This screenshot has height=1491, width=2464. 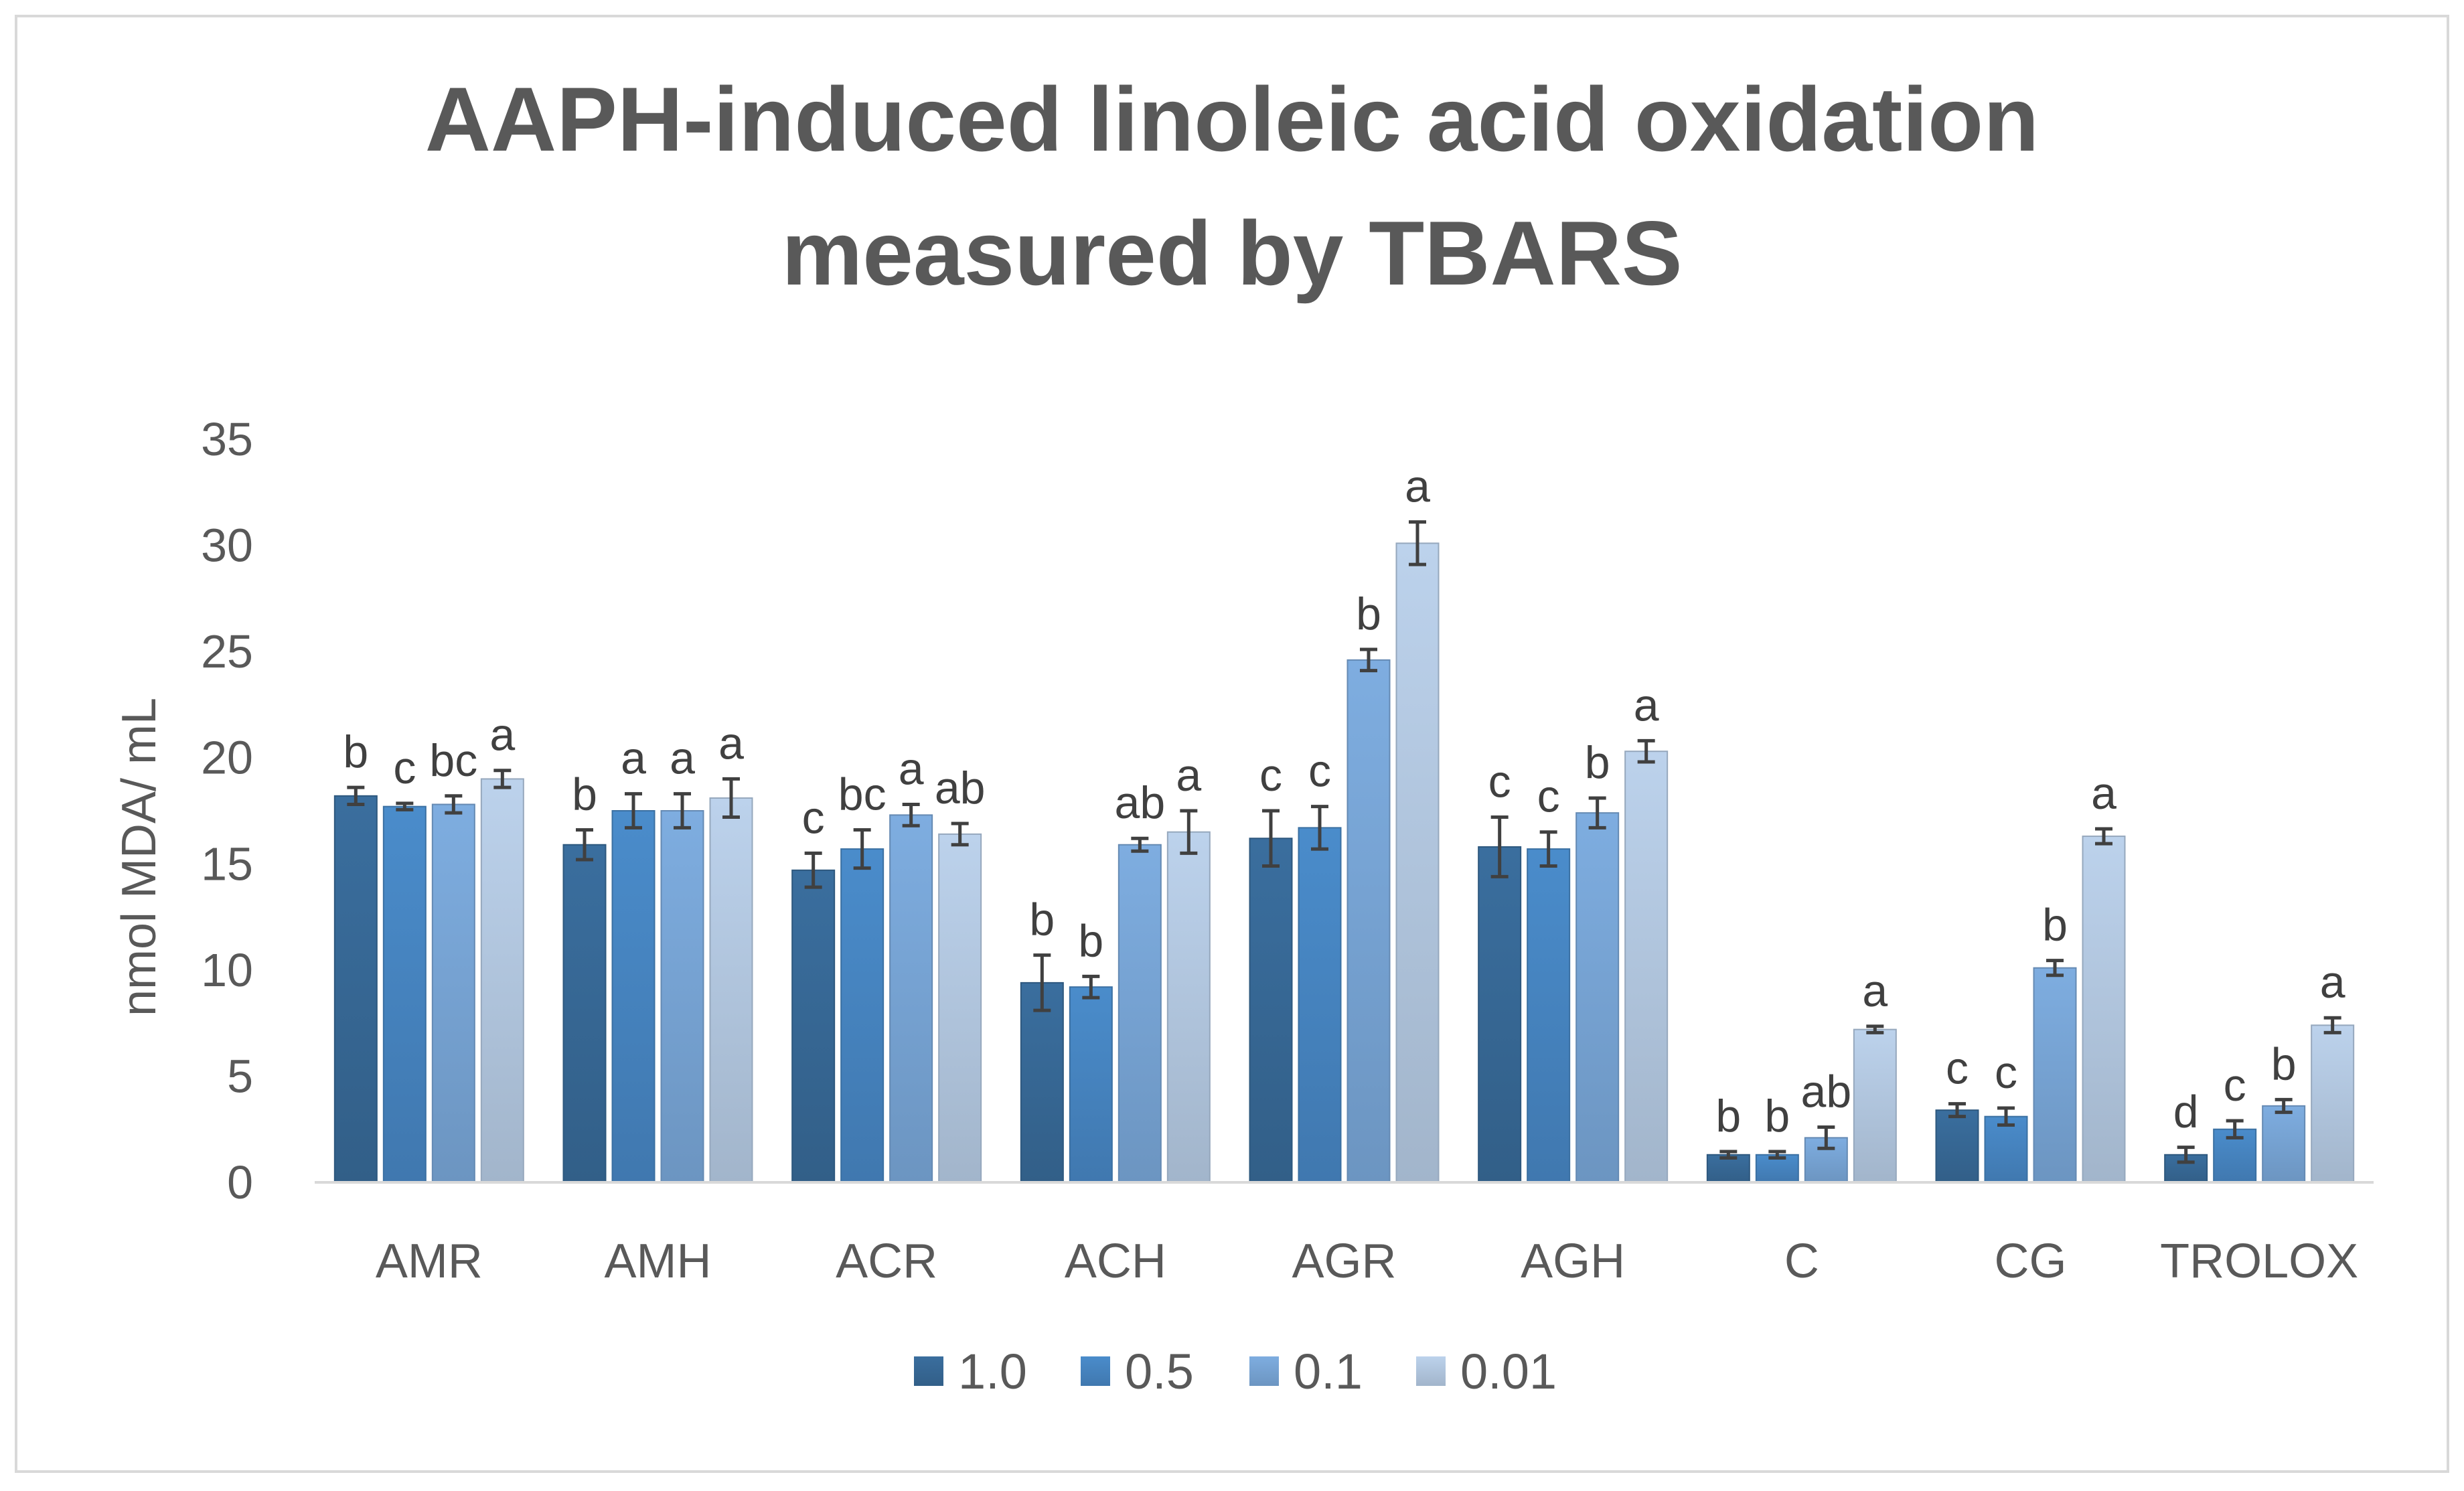 I want to click on legend-item: 0.5, so click(x=1137, y=1372).